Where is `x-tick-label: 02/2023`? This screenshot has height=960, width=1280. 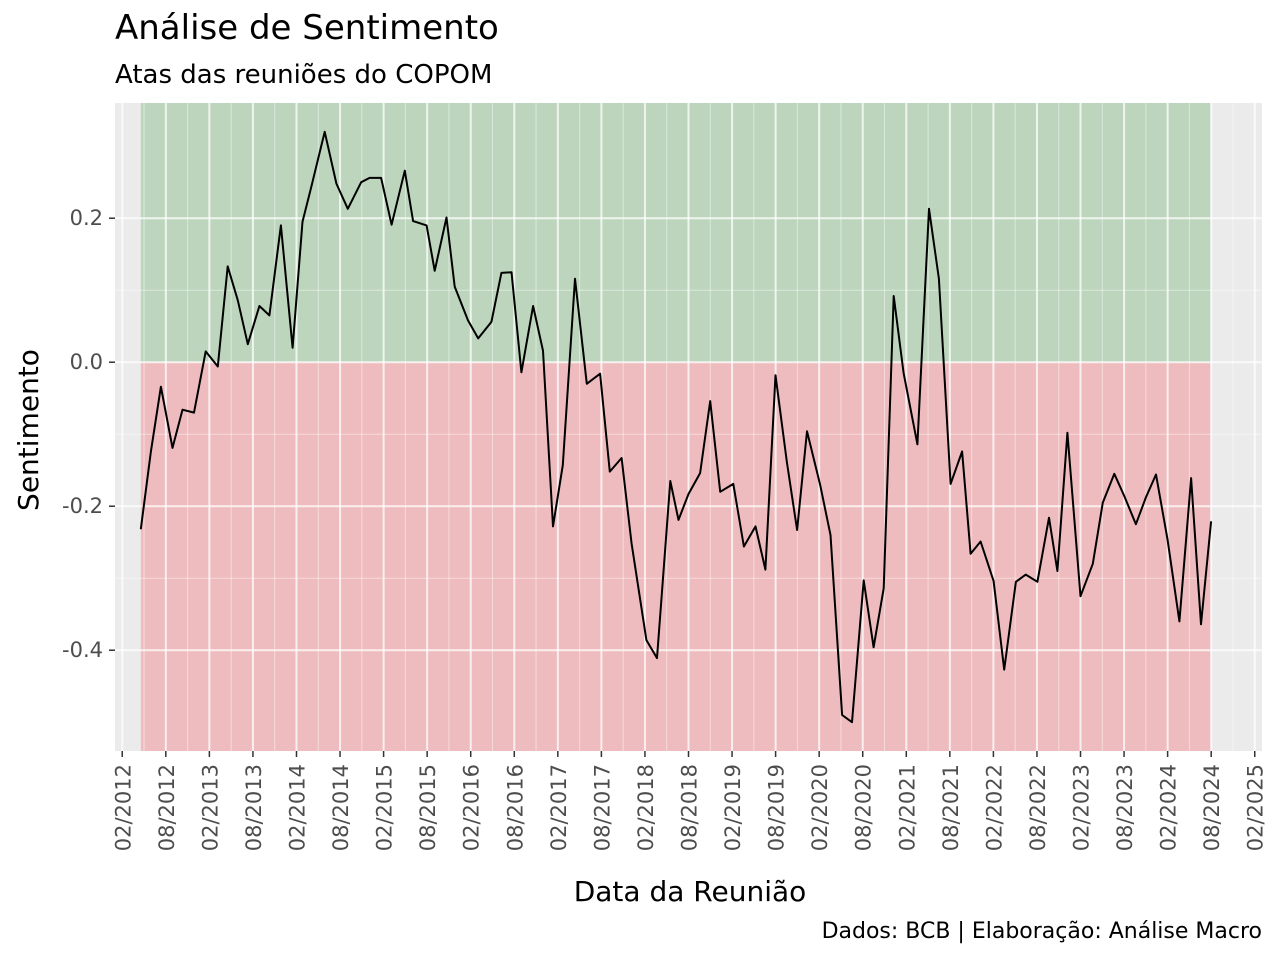
x-tick-label: 02/2023 is located at coordinates (1082, 807).